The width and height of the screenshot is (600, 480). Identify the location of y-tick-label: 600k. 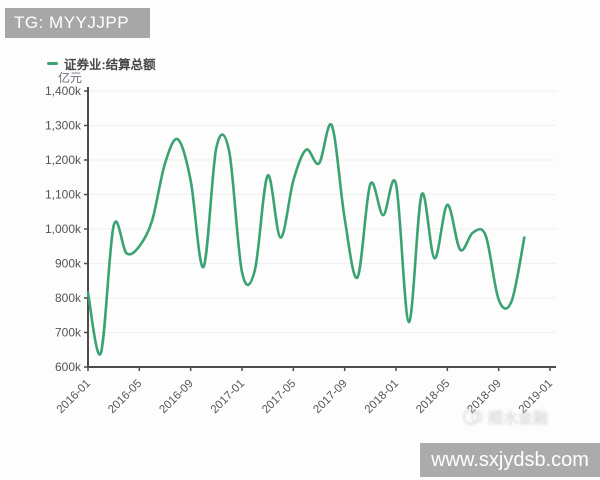
(68, 367).